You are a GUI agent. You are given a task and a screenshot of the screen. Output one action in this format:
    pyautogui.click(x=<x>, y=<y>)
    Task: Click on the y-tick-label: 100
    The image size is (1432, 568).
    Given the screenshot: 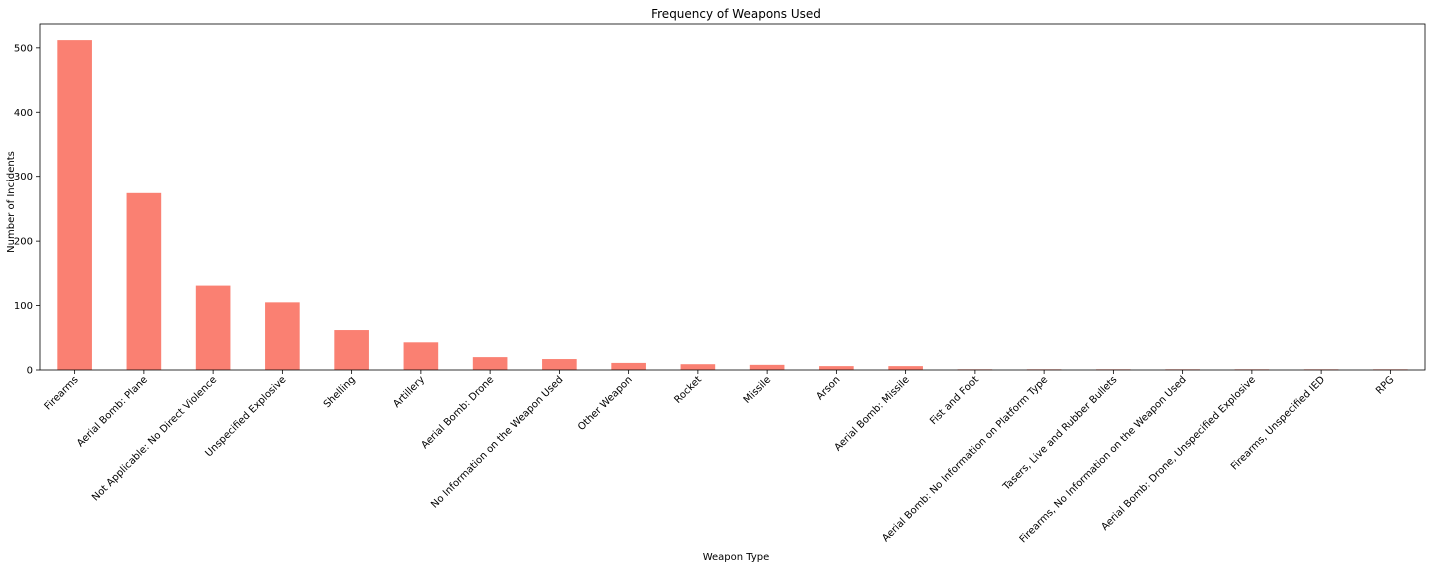 What is the action you would take?
    pyautogui.click(x=23, y=306)
    